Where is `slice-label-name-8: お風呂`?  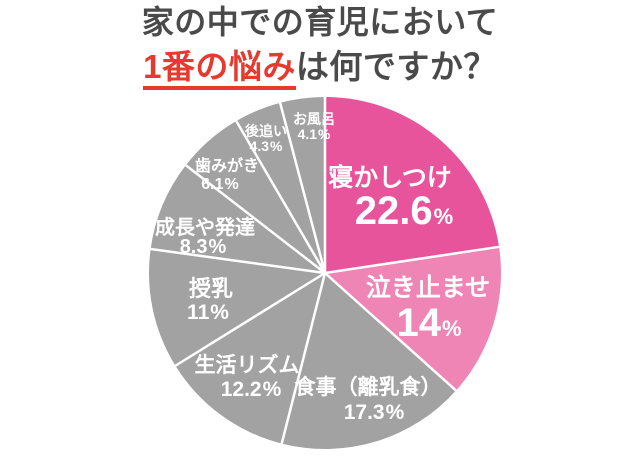 slice-label-name-8: お風呂 is located at coordinates (314, 119).